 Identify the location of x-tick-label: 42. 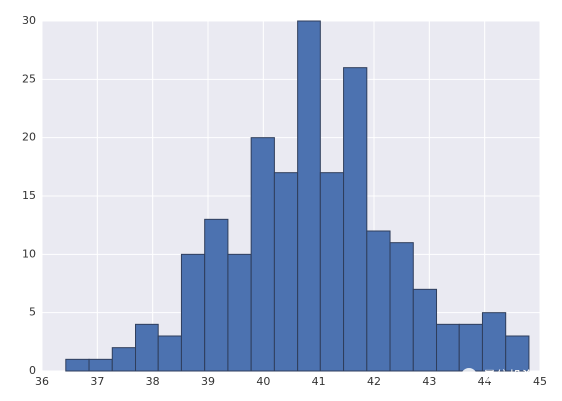
(374, 381).